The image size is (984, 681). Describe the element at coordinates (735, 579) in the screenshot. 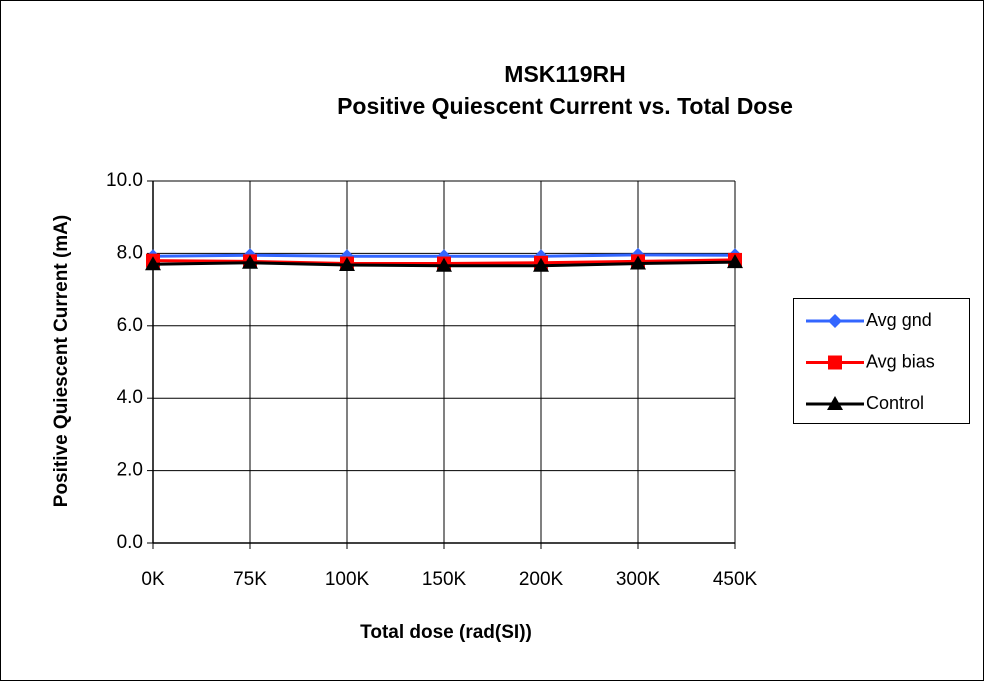

I see `x-tick-label: 450K` at that location.